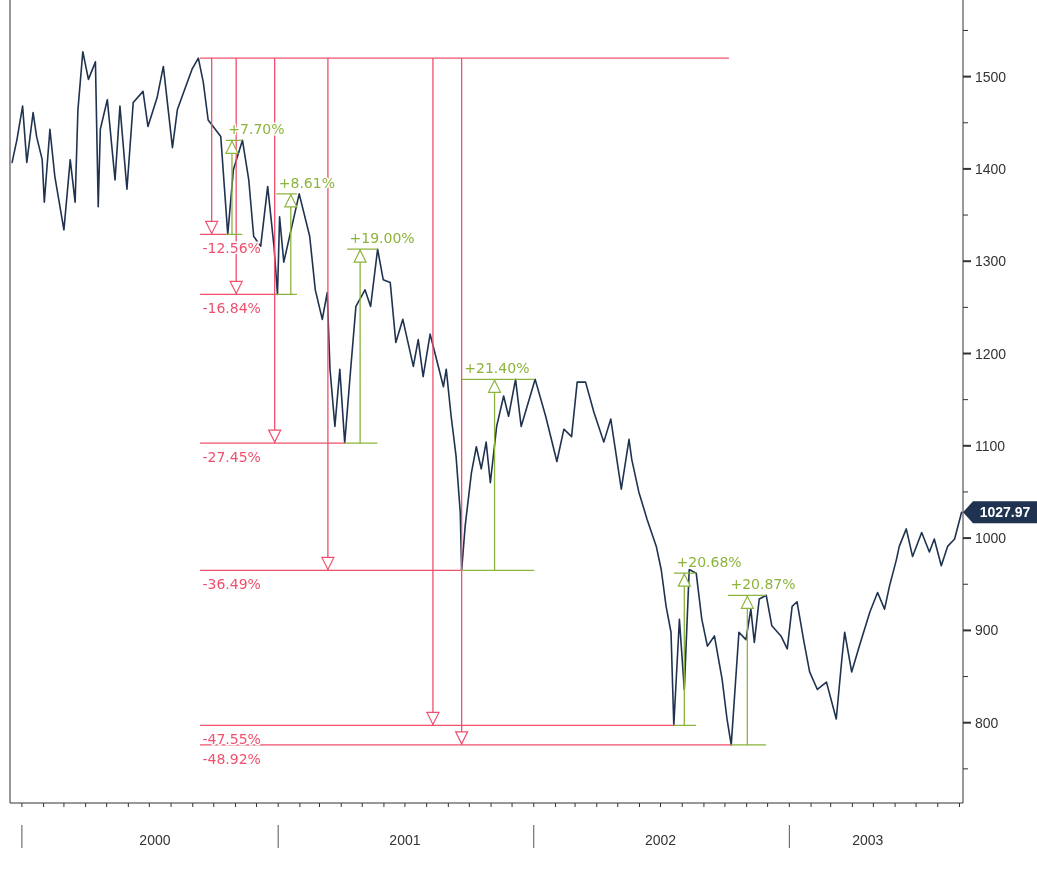 This screenshot has height=883, width=1037. Describe the element at coordinates (991, 538) in the screenshot. I see `y-tick-label: 1000` at that location.